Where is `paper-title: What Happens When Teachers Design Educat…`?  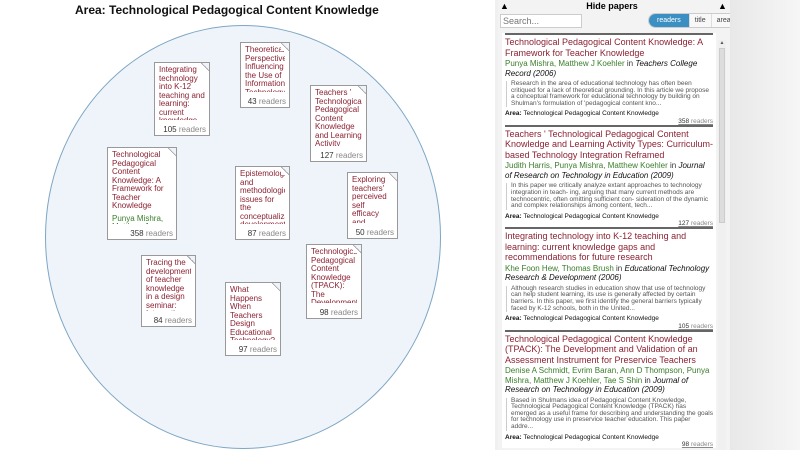
paper-title: What Happens When Teachers Design Educat… is located at coordinates (252, 313).